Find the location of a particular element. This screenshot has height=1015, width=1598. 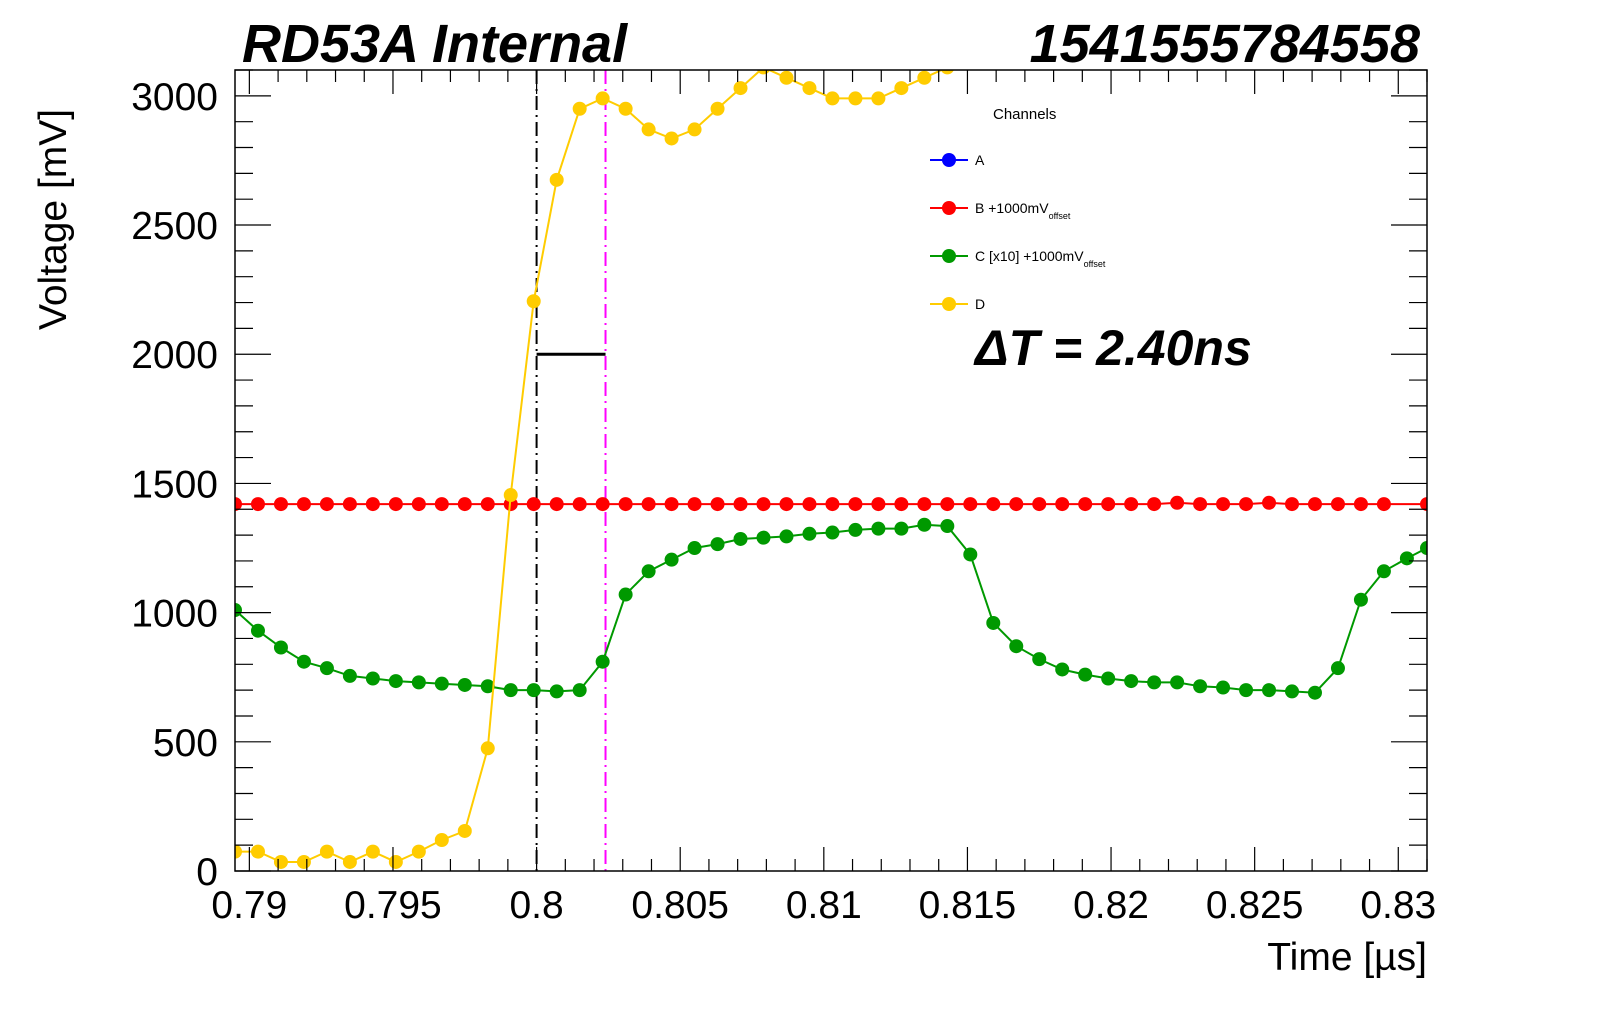

legend-entry-C: C [x10] +1000mVoffset is located at coordinates (1040, 258).